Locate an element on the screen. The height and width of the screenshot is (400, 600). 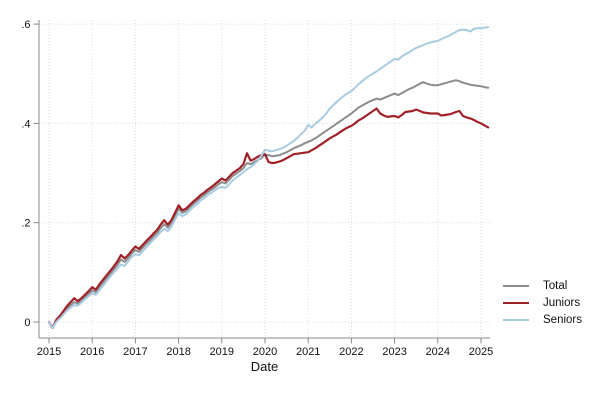
legend: Total Juniors Seniors is located at coordinates (542, 303).